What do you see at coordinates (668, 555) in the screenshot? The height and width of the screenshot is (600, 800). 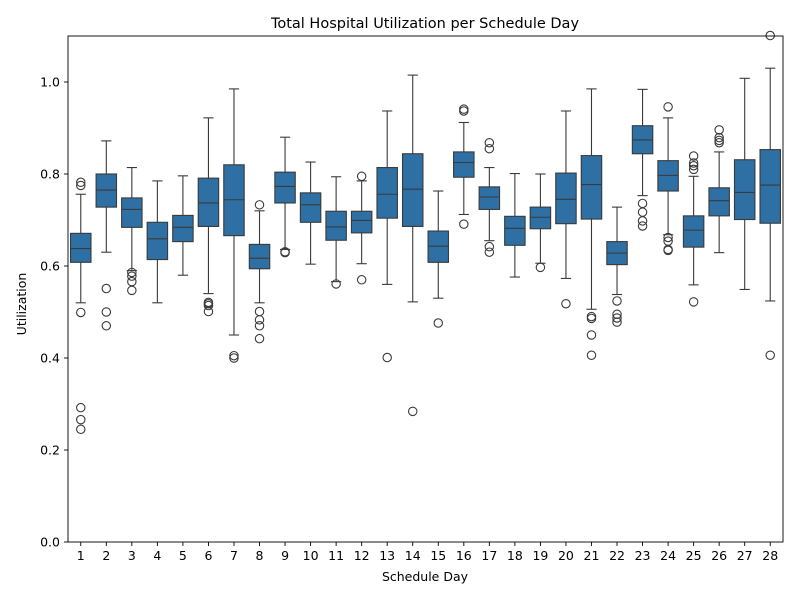 I see `x-tick-label: 24` at bounding box center [668, 555].